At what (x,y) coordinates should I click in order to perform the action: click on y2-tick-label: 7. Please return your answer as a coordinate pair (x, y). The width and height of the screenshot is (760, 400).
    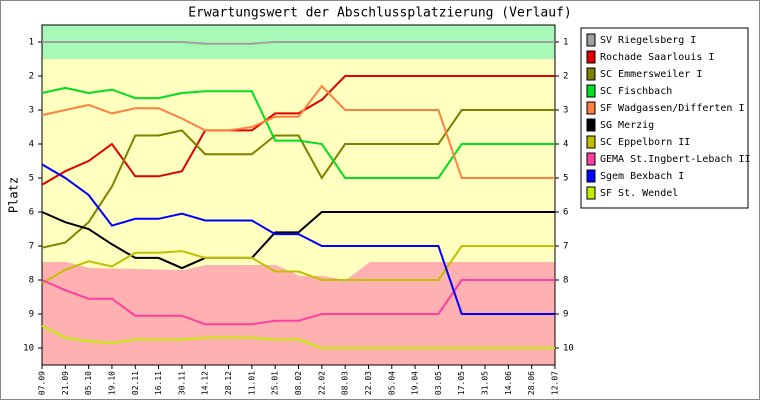
    Looking at the image, I should click on (565, 247).